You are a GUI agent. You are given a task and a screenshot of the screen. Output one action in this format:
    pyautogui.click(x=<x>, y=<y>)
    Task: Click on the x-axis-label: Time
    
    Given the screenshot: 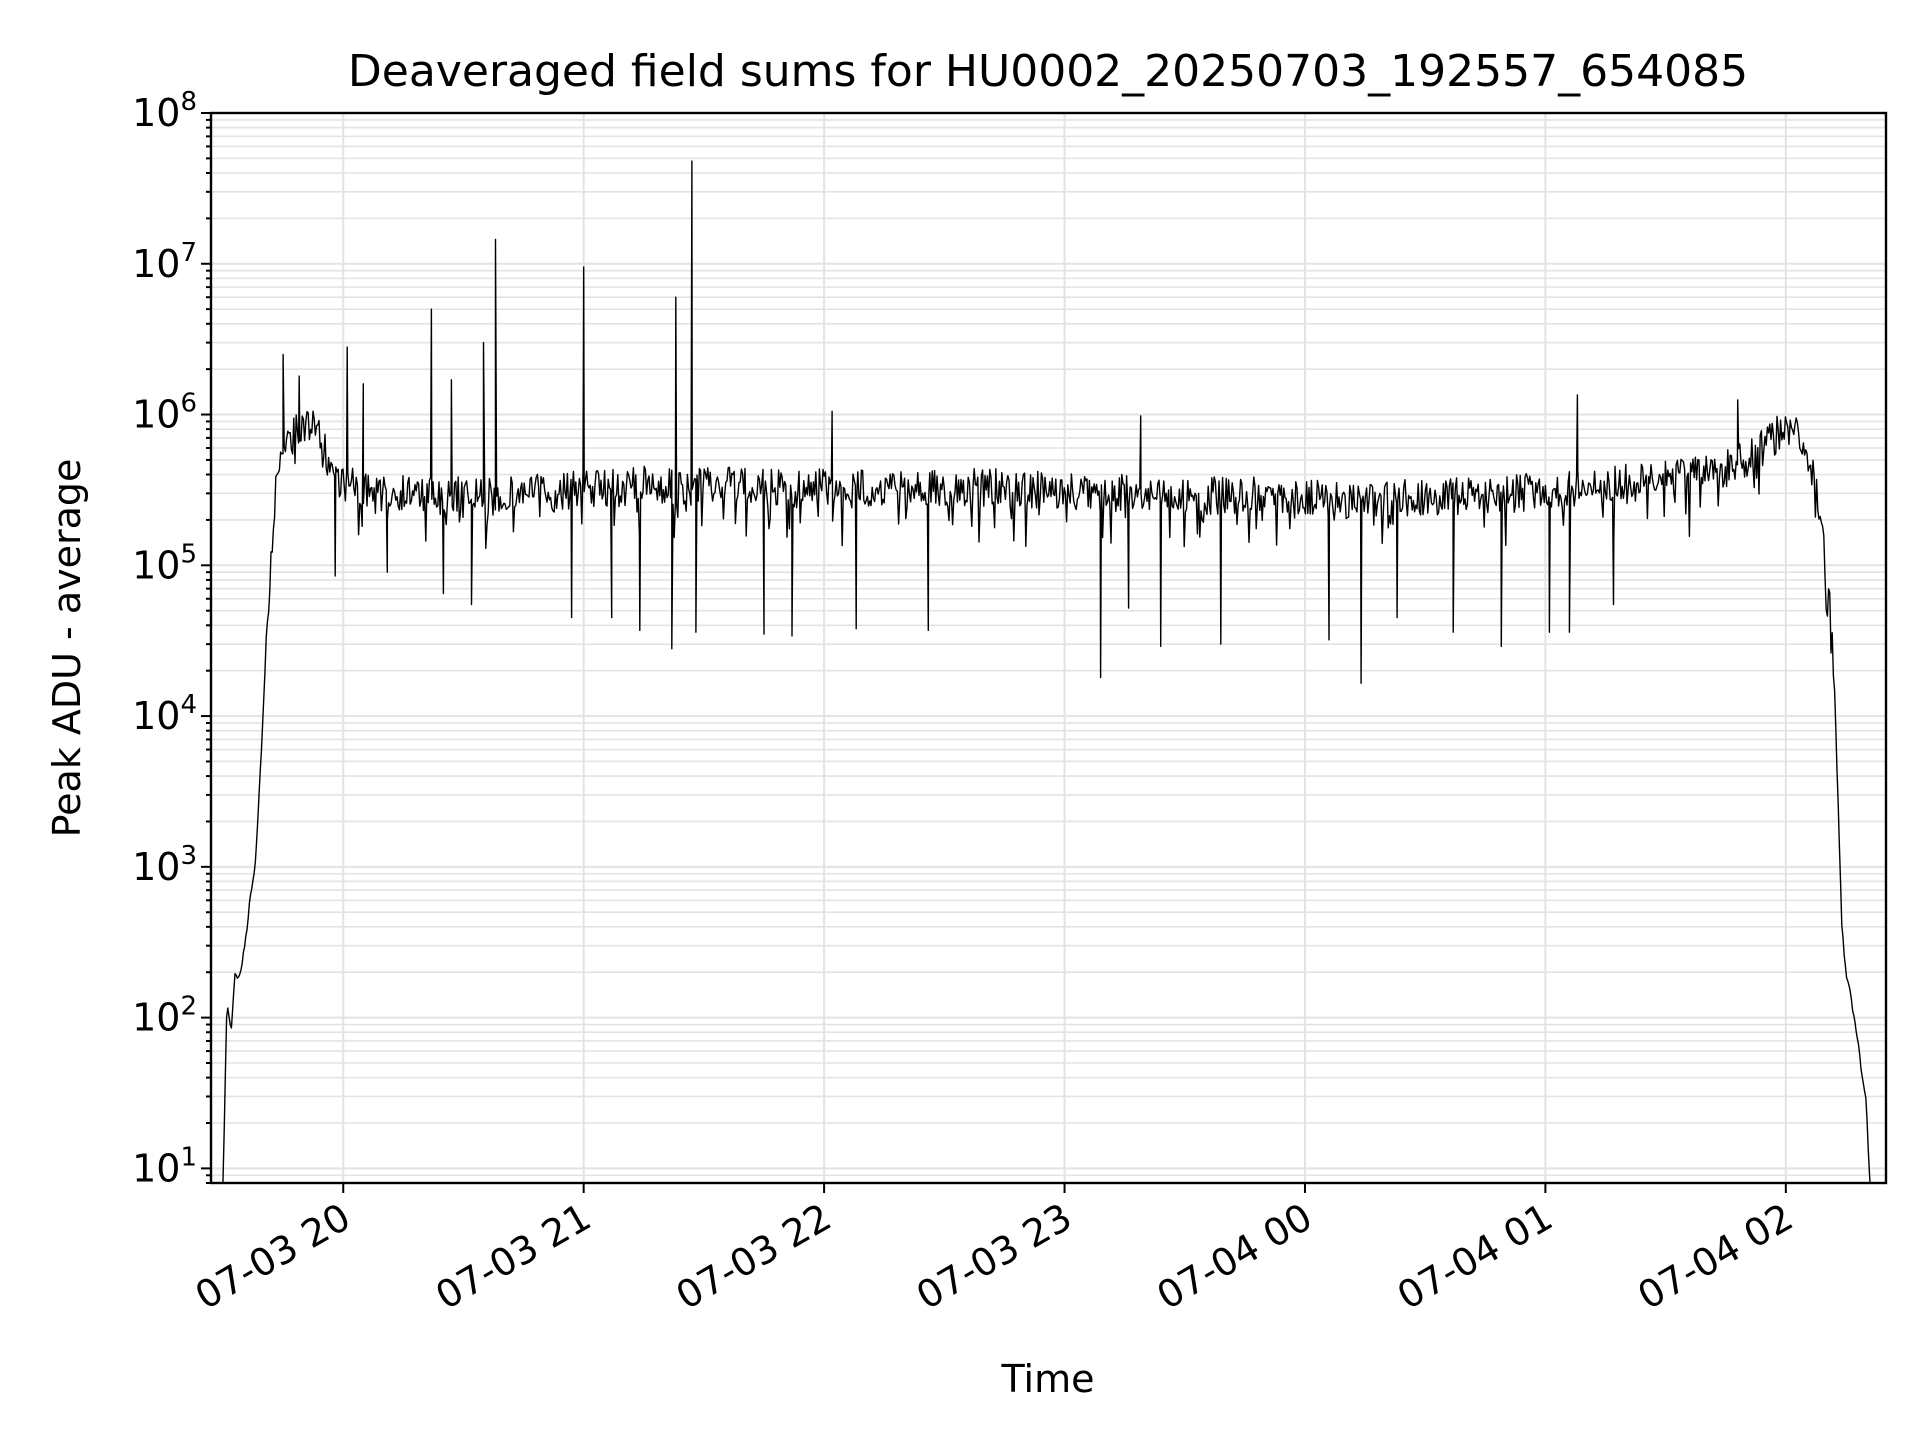 What is the action you would take?
    pyautogui.click(x=1048, y=1379)
    